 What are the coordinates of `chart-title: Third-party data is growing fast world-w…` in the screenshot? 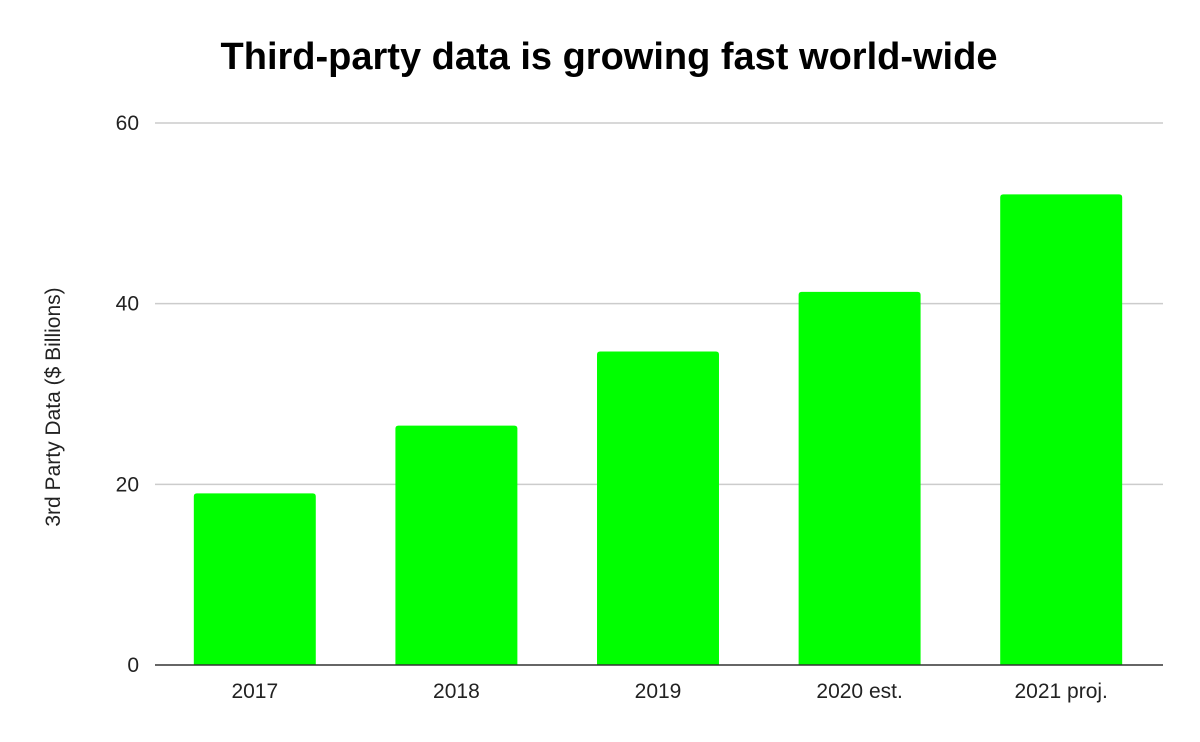 It's located at (609, 57).